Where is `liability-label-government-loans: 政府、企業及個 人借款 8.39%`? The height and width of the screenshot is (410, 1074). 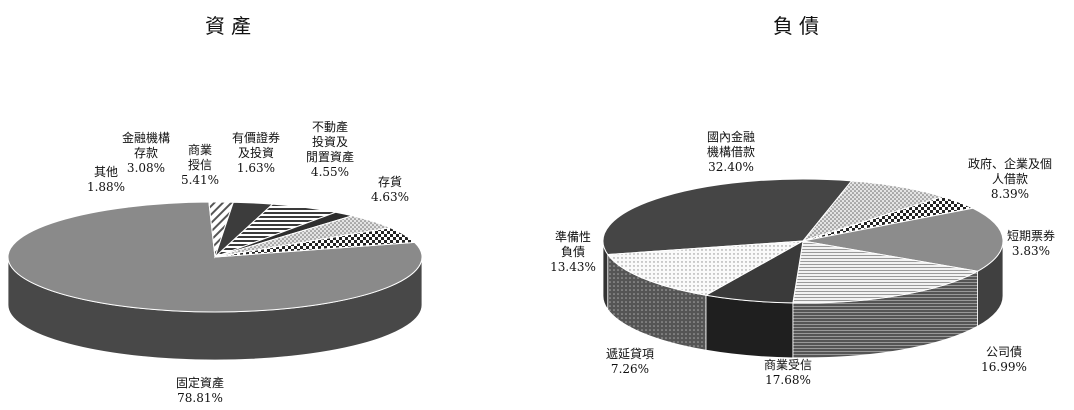 liability-label-government-loans: 政府、企業及個 人借款 8.39% is located at coordinates (1010, 179).